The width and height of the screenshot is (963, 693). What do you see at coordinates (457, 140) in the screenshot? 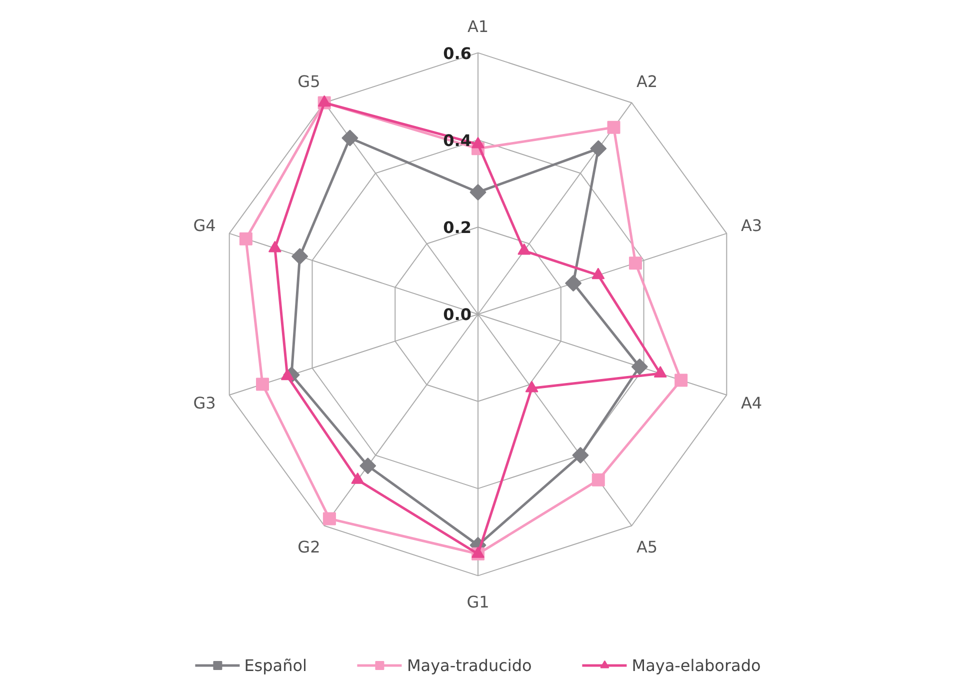
I see `y-tick-label: 0.4` at bounding box center [457, 140].